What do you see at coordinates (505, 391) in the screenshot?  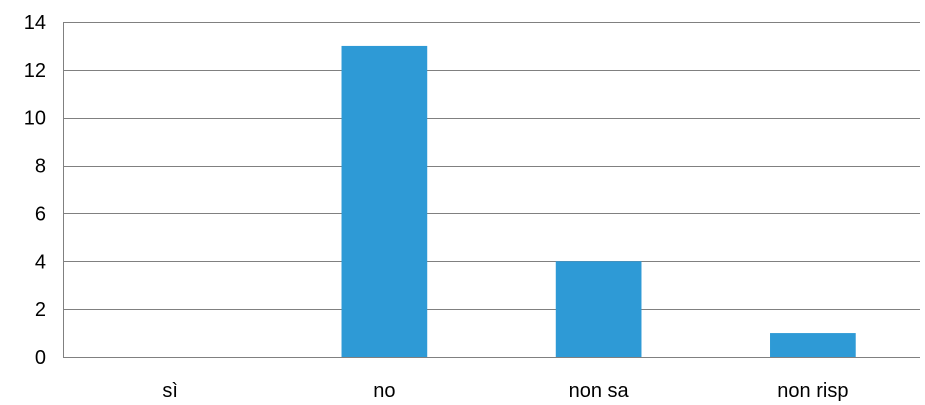 I see `x-axis-categories: sì no non sa non risp` at bounding box center [505, 391].